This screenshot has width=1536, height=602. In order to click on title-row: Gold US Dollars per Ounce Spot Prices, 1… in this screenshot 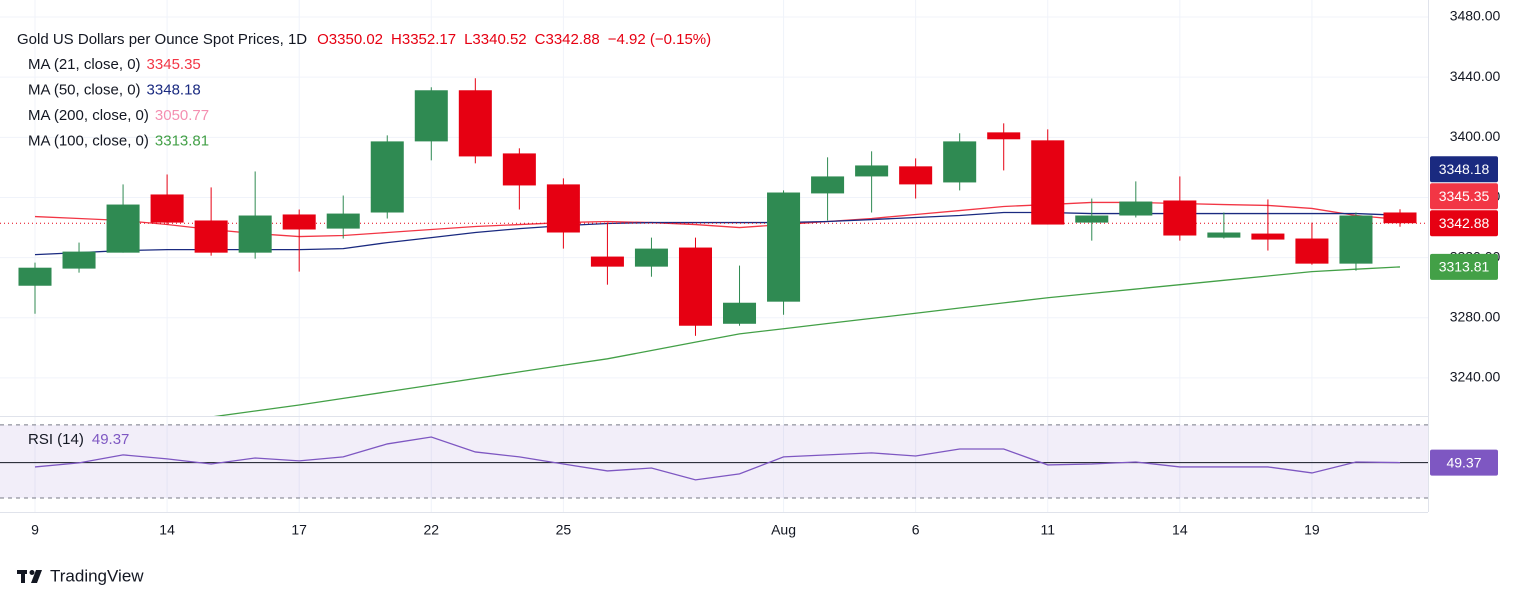, I will do `click(364, 39)`.